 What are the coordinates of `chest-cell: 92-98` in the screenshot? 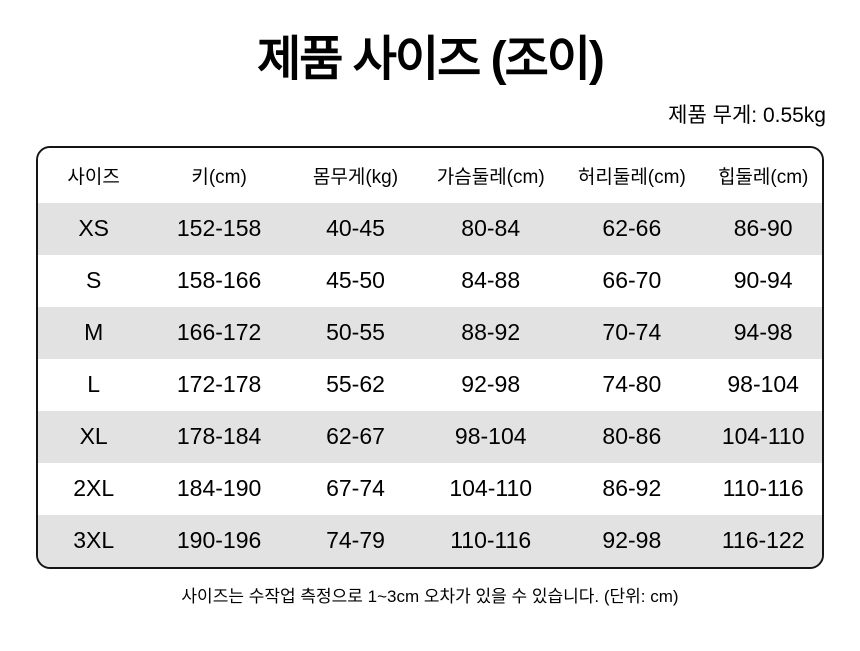 It's located at (491, 384).